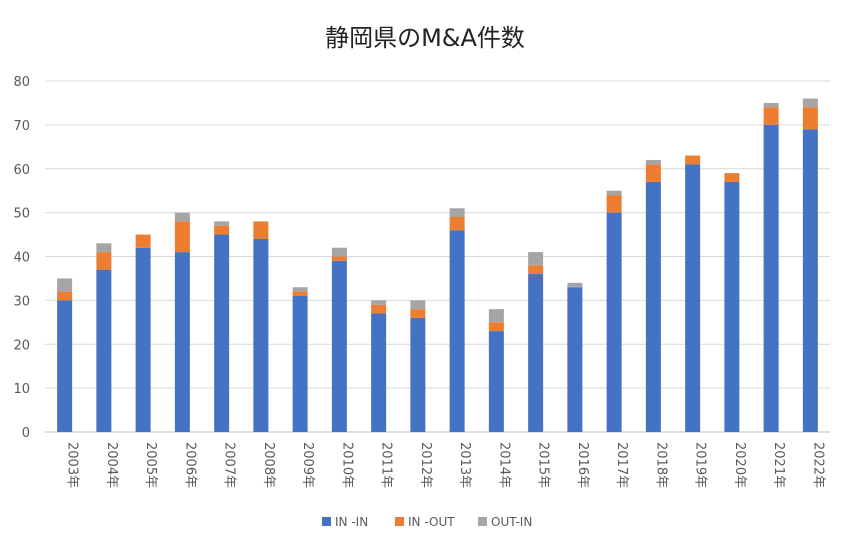 The image size is (850, 554). Describe the element at coordinates (778, 465) in the screenshot. I see `x-tick-label: 2021年` at that location.